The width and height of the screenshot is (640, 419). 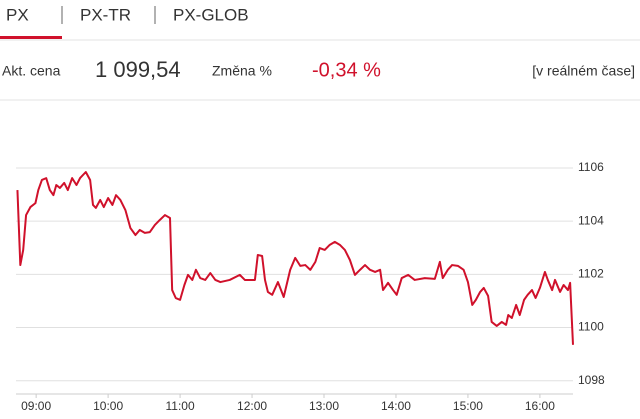 What do you see at coordinates (31, 37) in the screenshot?
I see `active-tab-underline` at bounding box center [31, 37].